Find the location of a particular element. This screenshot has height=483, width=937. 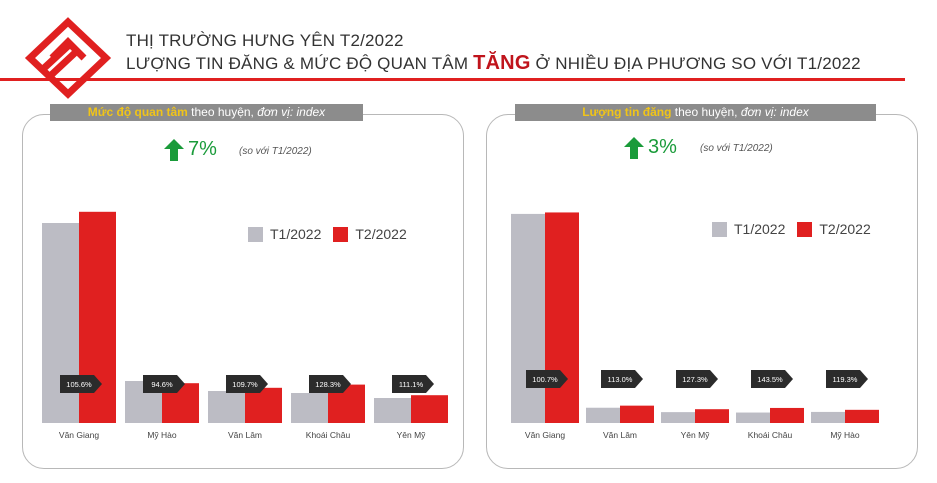

interest-tag-unit: đơn vị: index is located at coordinates (291, 112).